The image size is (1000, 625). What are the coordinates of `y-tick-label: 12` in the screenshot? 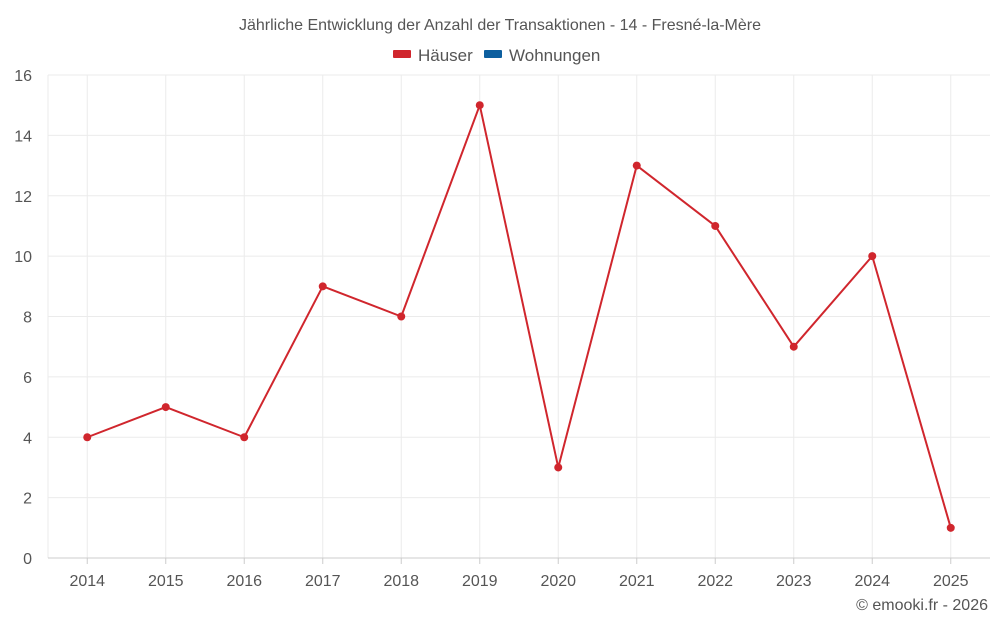 It's located at (23, 197).